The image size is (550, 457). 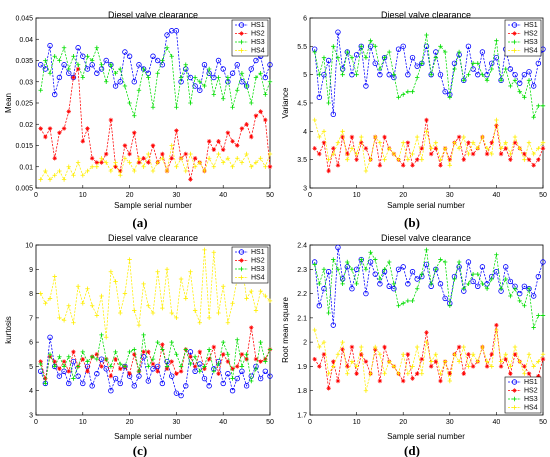 I want to click on panel-b-ytick-label: 6, so click(x=305, y=19).